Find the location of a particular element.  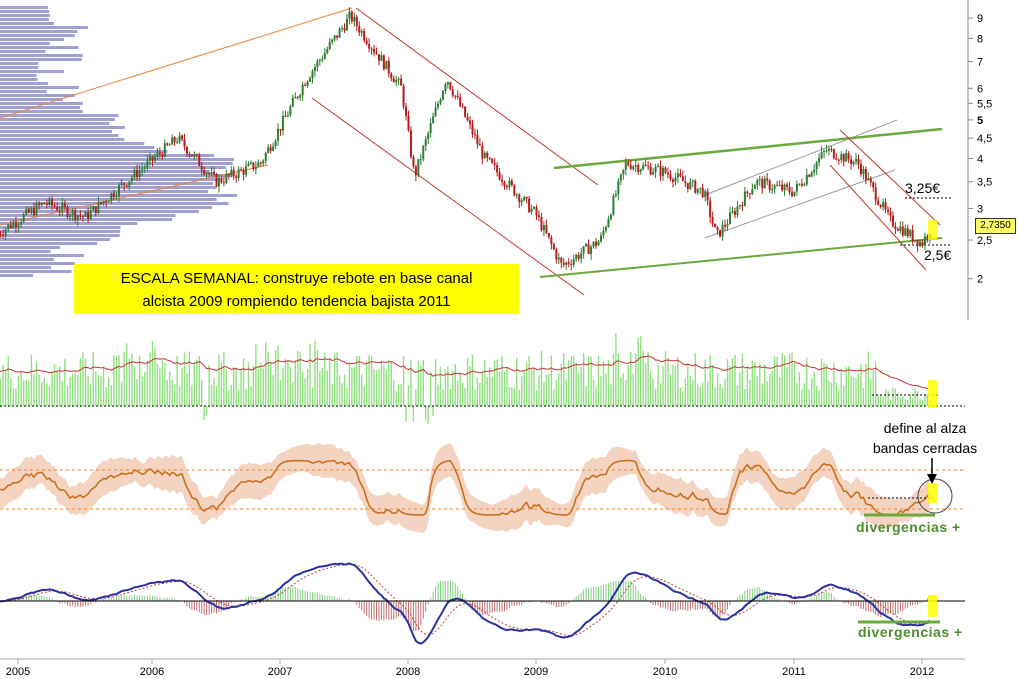

red-downtrend-lower is located at coordinates (878, 217).